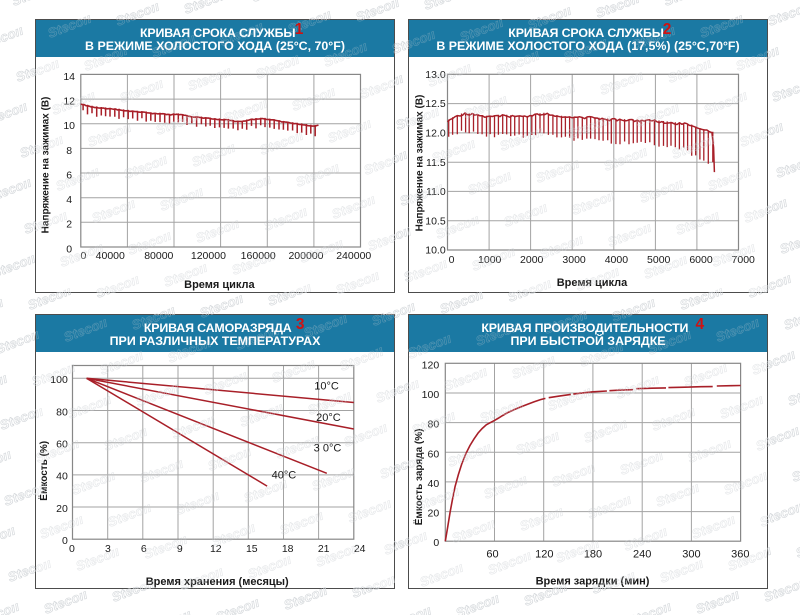  What do you see at coordinates (617, 260) in the screenshot?
I see `svg-text: 4000` at bounding box center [617, 260].